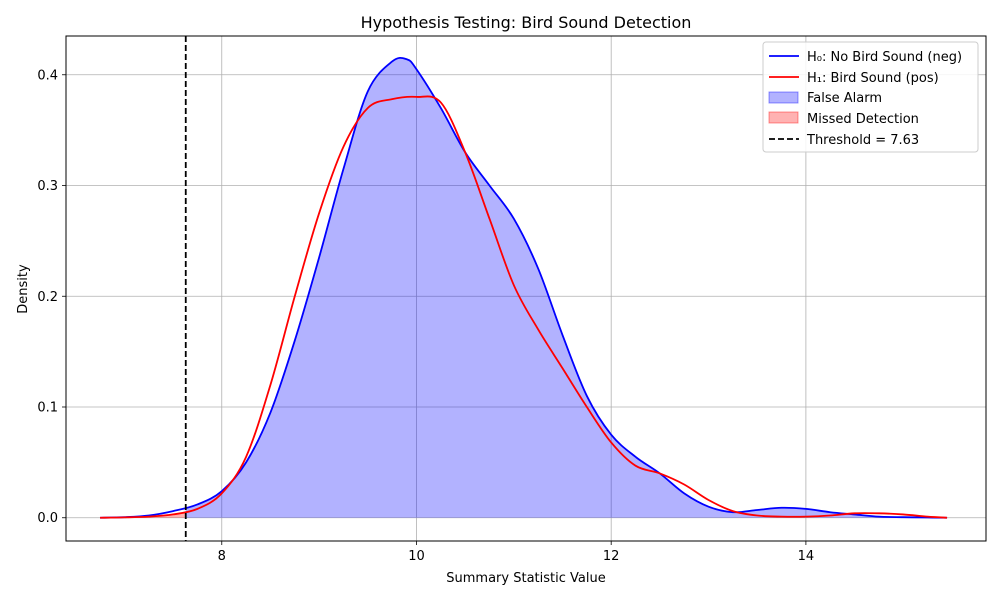 This screenshot has height=600, width=1000. I want to click on legend-box, so click(870, 97).